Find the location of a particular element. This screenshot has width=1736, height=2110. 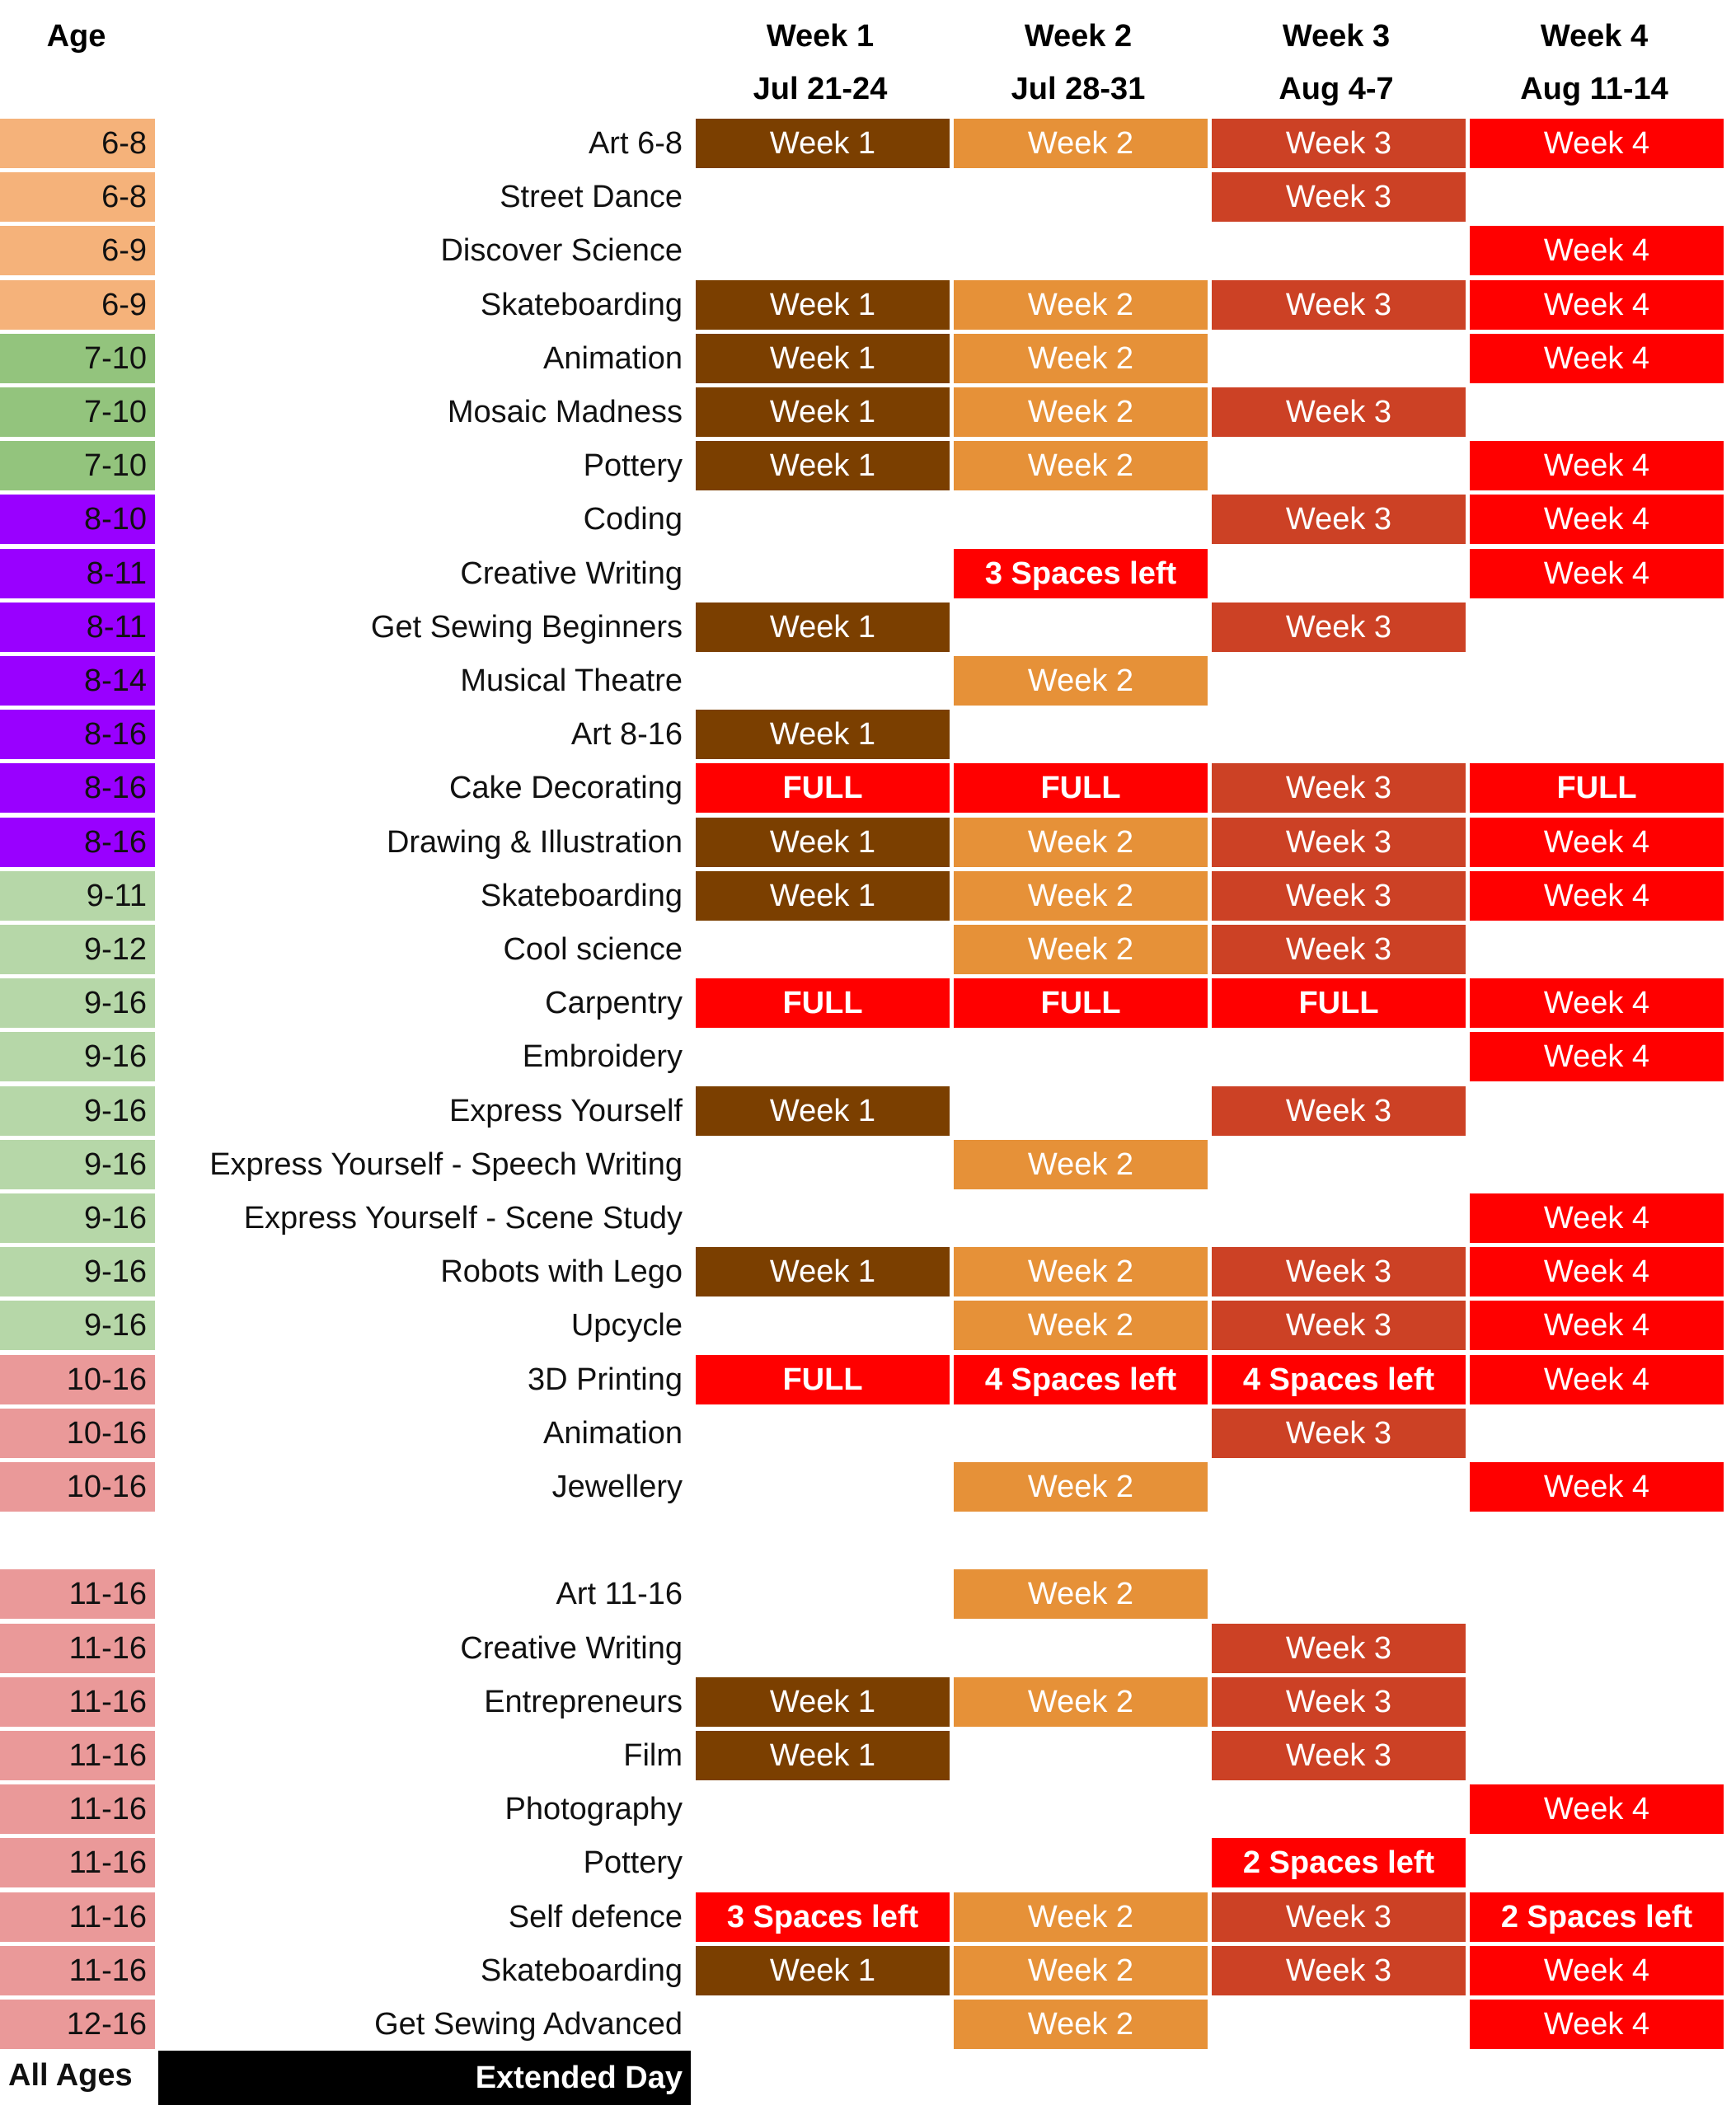

age-range-cell: 8-16 is located at coordinates (77, 789).